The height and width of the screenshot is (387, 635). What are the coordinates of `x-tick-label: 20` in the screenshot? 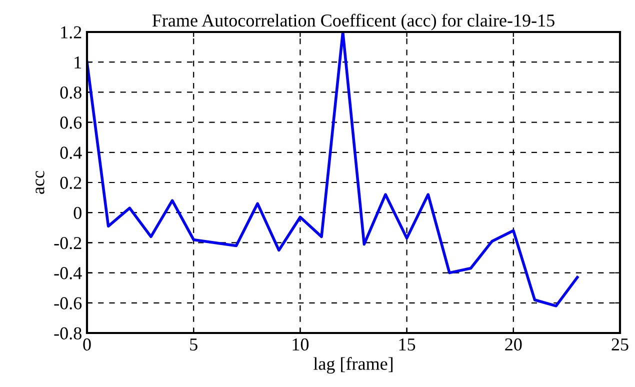 It's located at (513, 344).